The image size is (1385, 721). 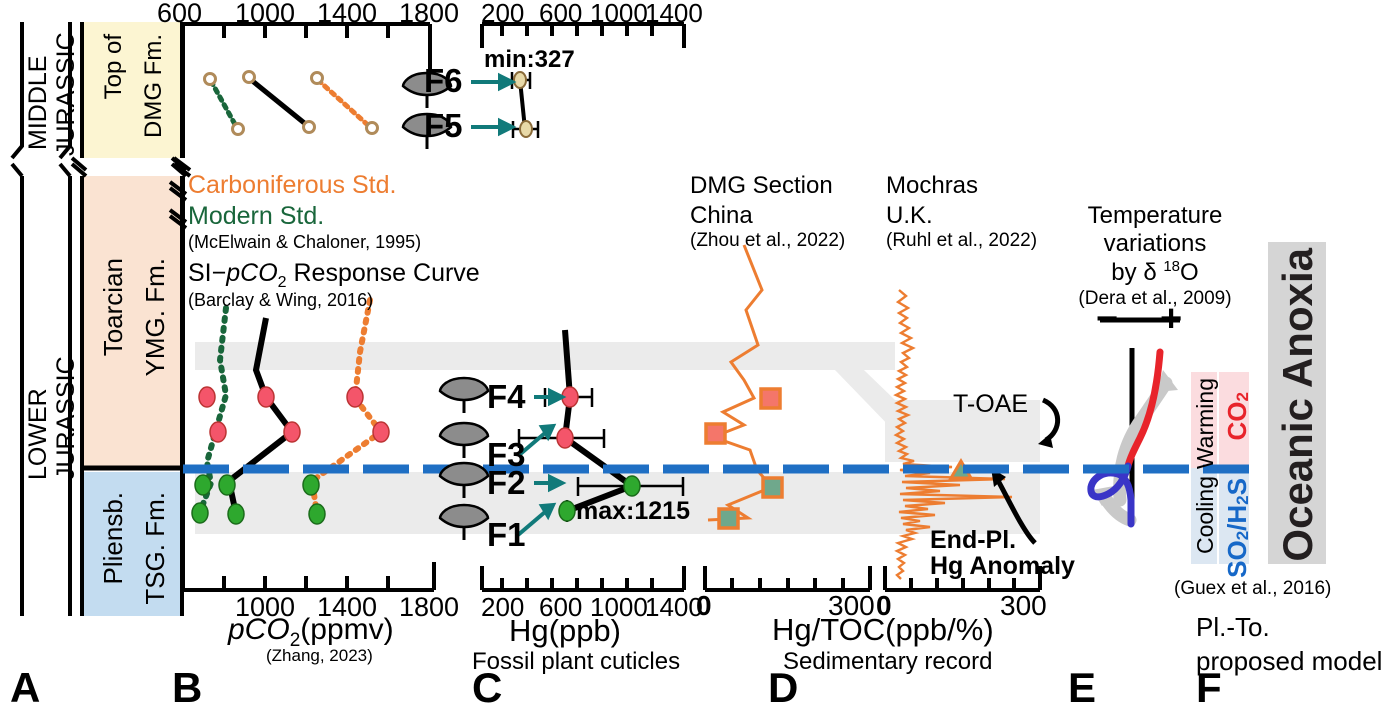 I want to click on fossil-label-f1: F1, so click(x=506, y=534).